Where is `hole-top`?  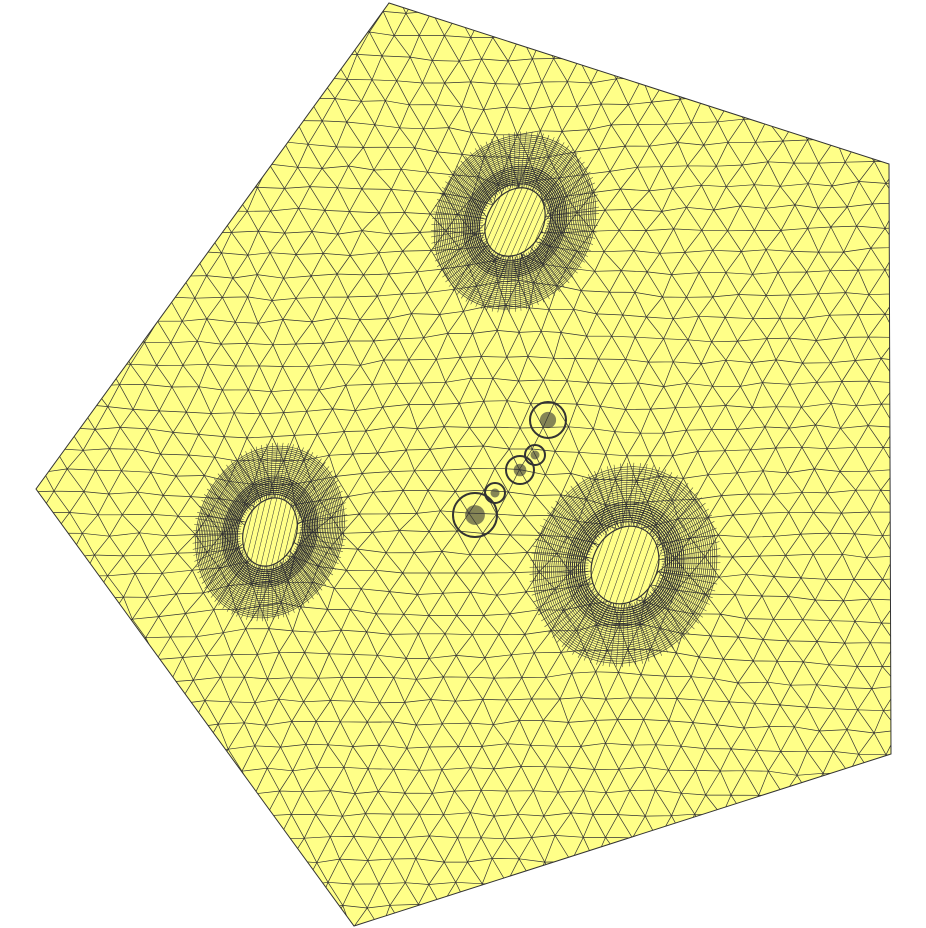
hole-top is located at coordinates (515, 222).